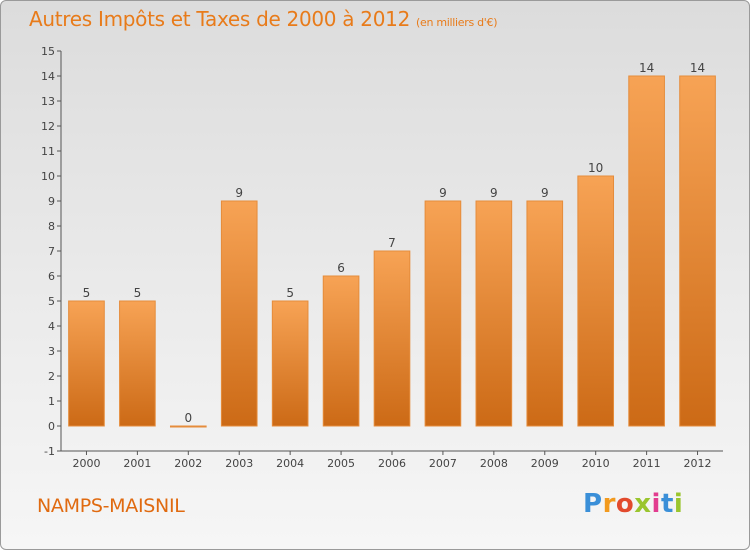 The image size is (750, 550). I want to click on bar-2009, so click(545, 313).